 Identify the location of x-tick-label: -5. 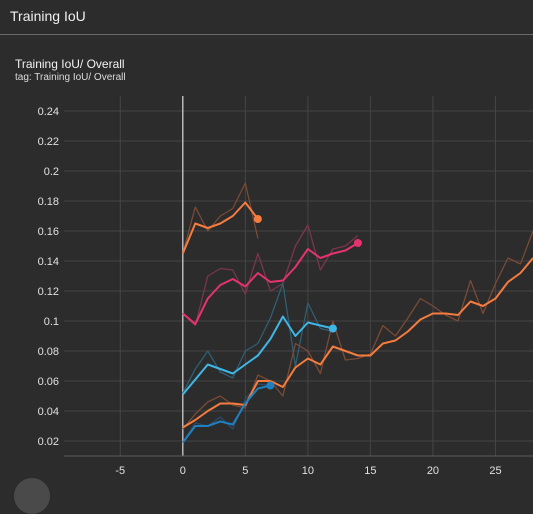
(120, 471).